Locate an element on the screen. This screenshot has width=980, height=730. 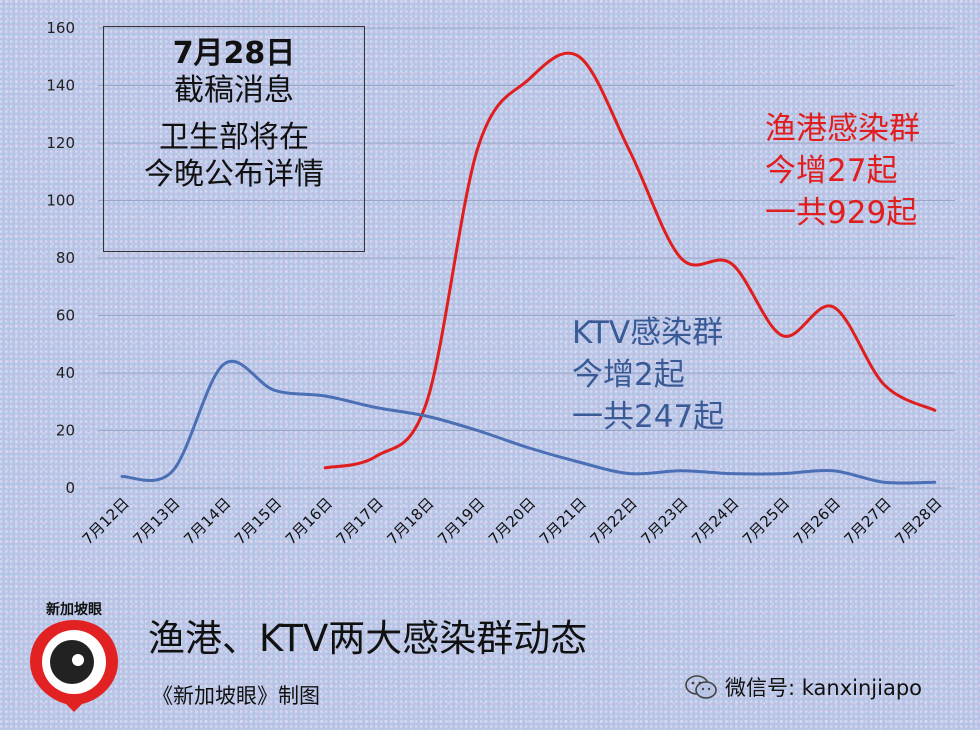
fishery-today-count: 今增27起 is located at coordinates (831, 171).